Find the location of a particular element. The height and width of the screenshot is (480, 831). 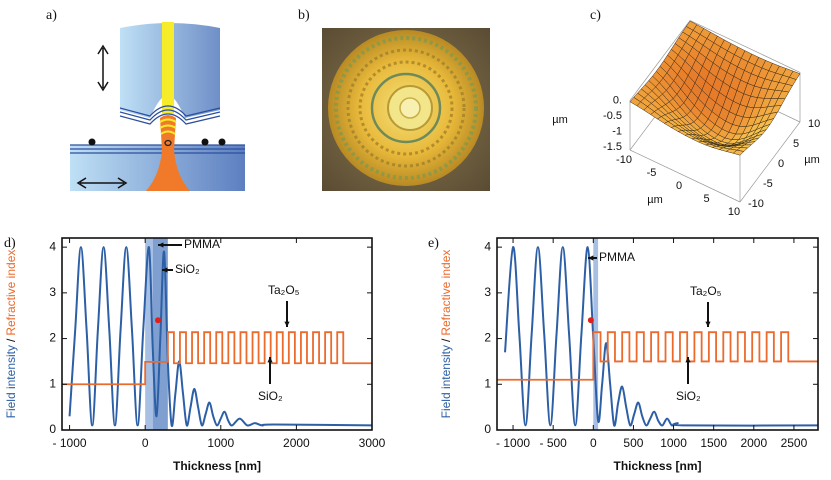

fiber-core is located at coordinates (168, 68).